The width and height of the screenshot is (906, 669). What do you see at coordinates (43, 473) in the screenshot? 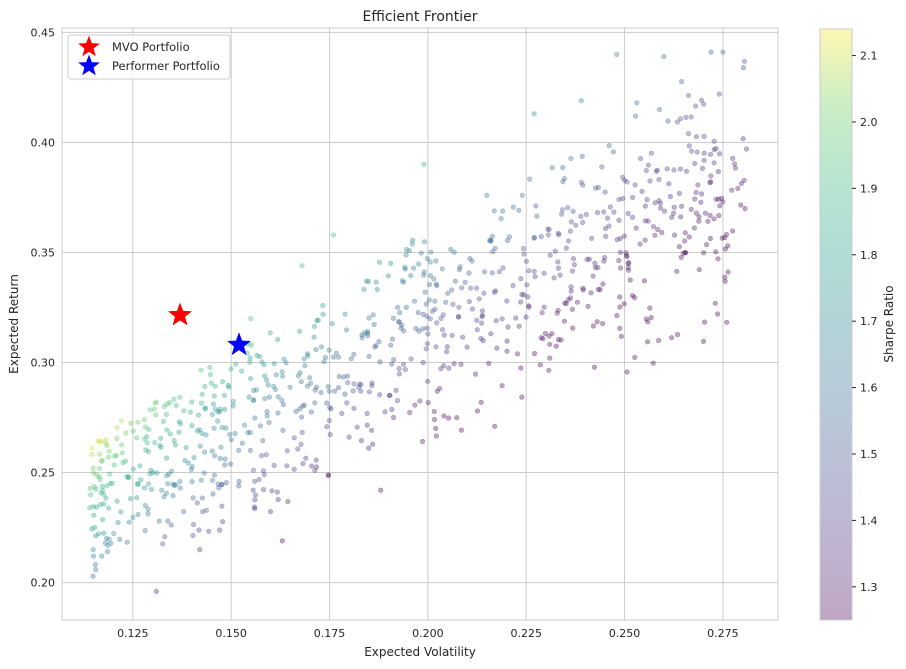
I see `y-tick-label: 0.25` at bounding box center [43, 473].